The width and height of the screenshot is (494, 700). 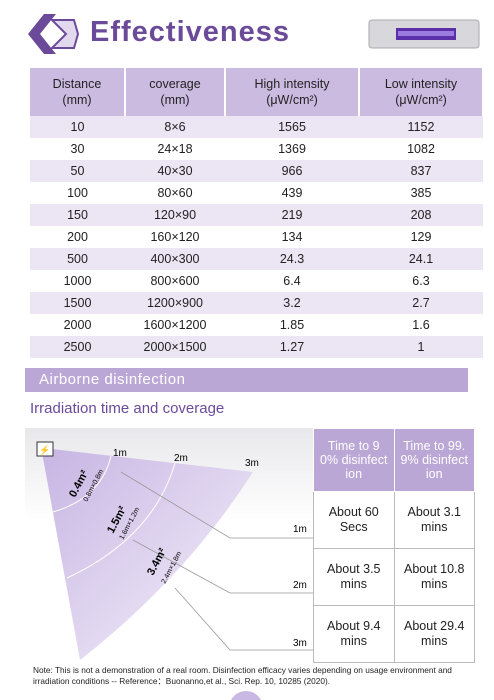 I want to click on table-cell: 1.6, so click(x=421, y=325).